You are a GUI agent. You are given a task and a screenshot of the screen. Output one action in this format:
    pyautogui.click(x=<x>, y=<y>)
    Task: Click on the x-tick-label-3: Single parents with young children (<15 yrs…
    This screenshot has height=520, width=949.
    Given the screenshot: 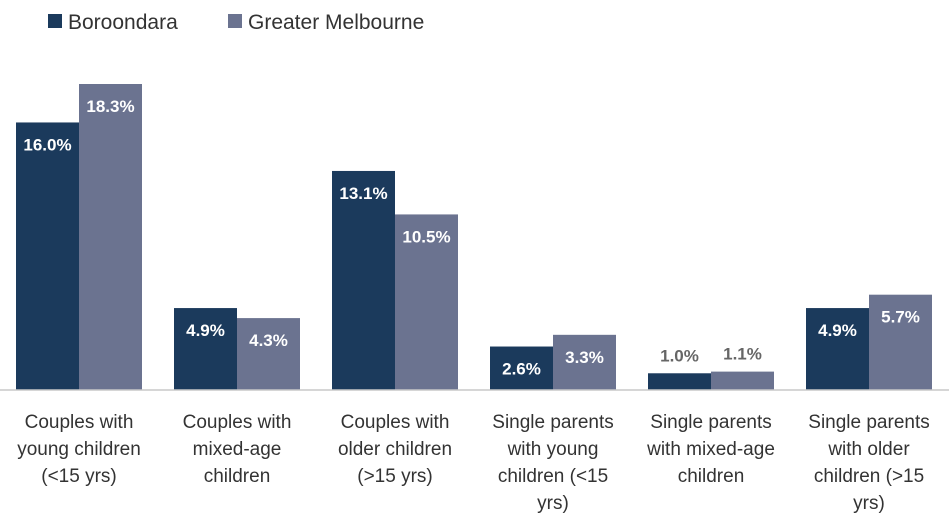 What is the action you would take?
    pyautogui.click(x=552, y=463)
    